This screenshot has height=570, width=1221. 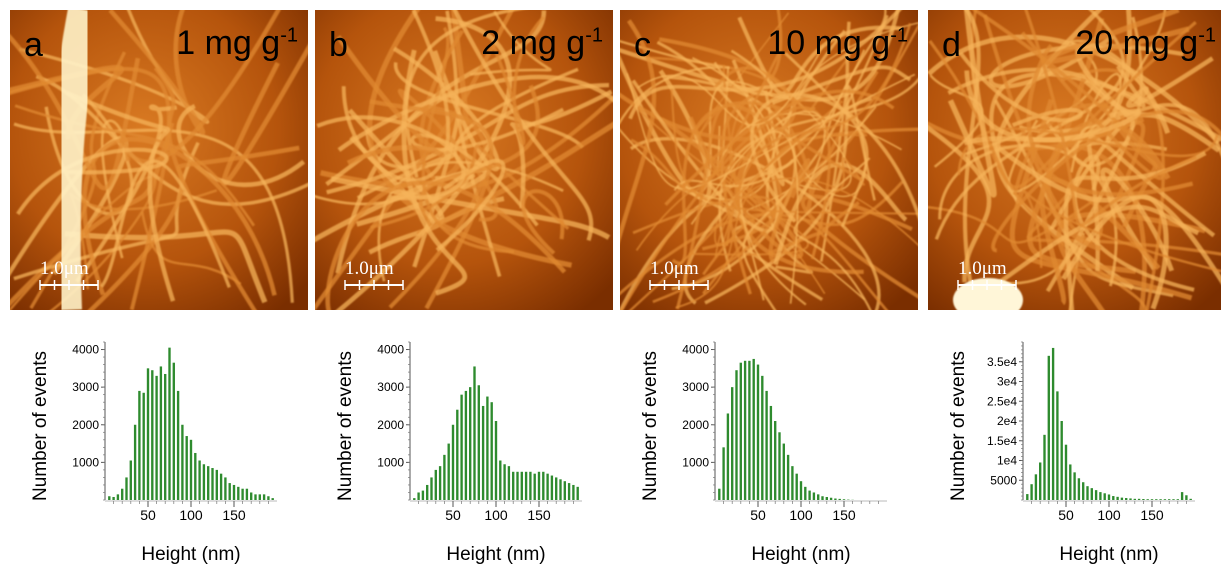 I want to click on y-tick-label: 1.5e4, so click(x=1002, y=441).